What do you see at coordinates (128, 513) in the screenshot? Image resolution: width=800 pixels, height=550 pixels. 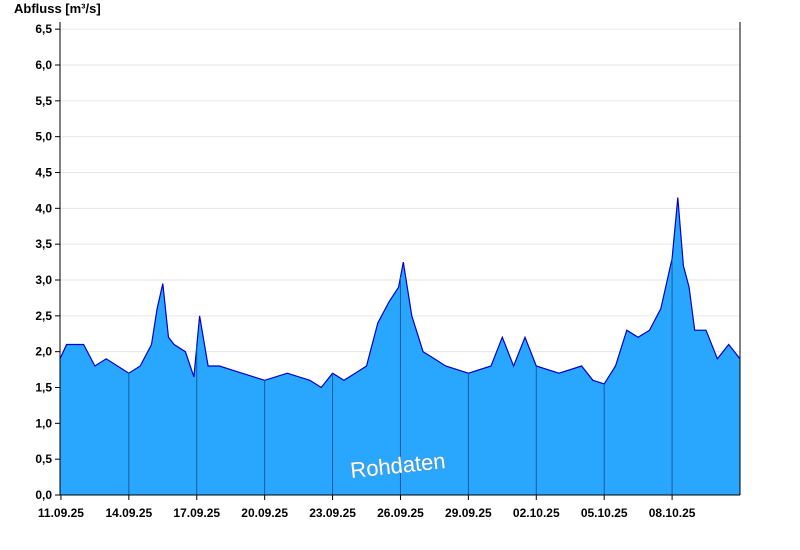 I see `x-tick-label: 14.09.25` at bounding box center [128, 513].